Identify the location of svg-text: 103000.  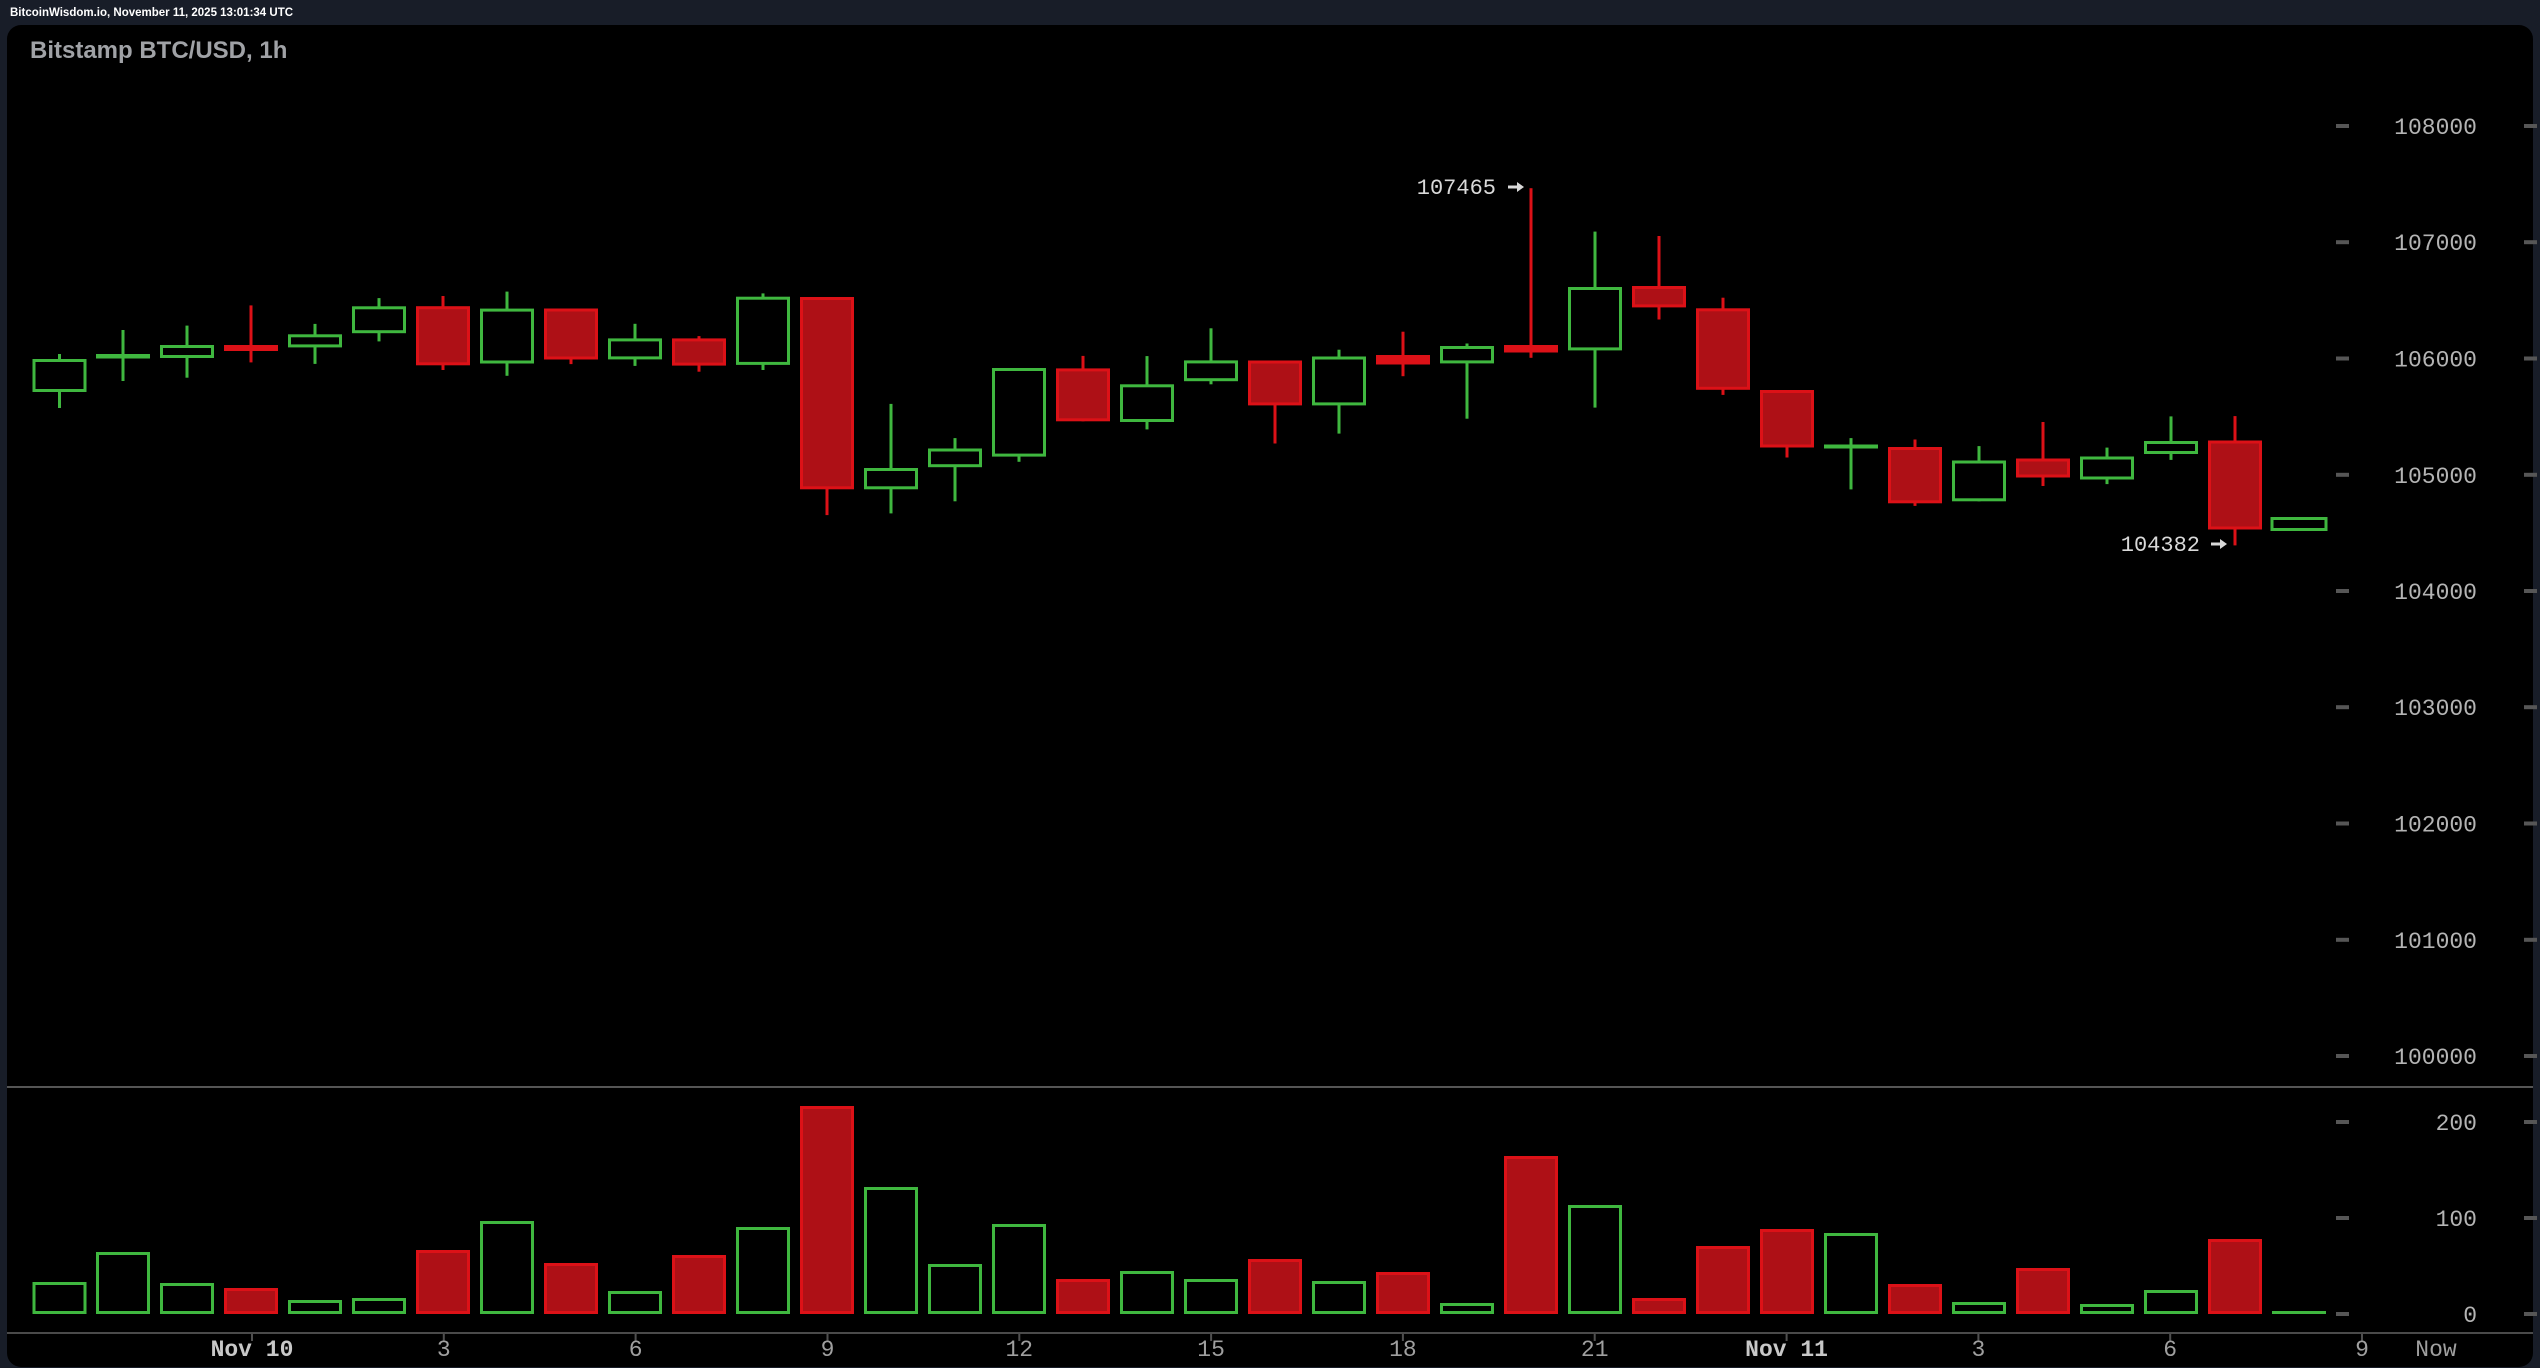
(2435, 709).